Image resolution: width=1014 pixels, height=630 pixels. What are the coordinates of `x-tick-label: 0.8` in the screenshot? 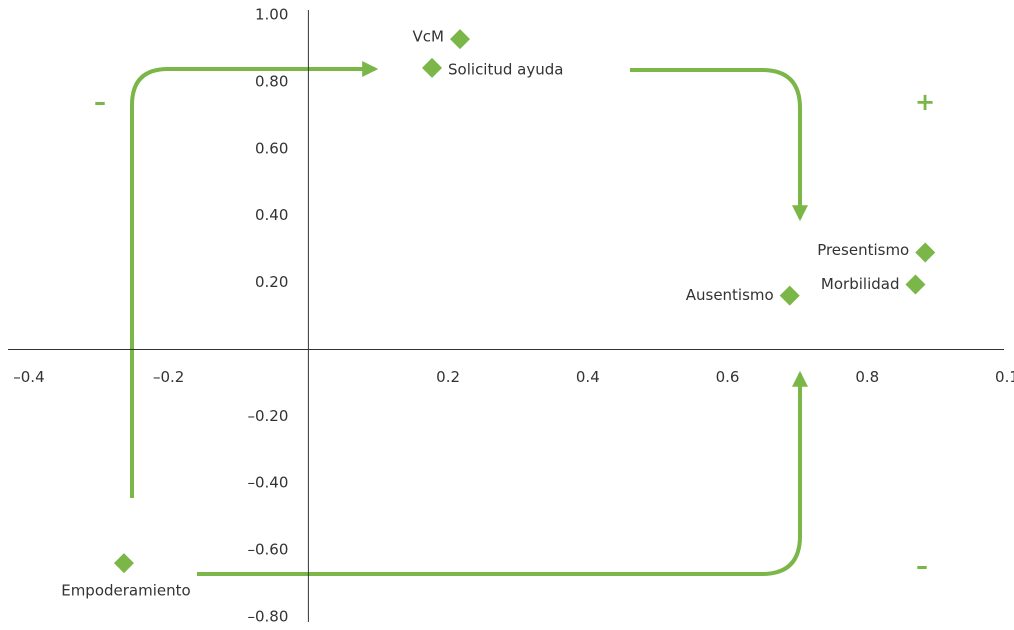 It's located at (867, 377).